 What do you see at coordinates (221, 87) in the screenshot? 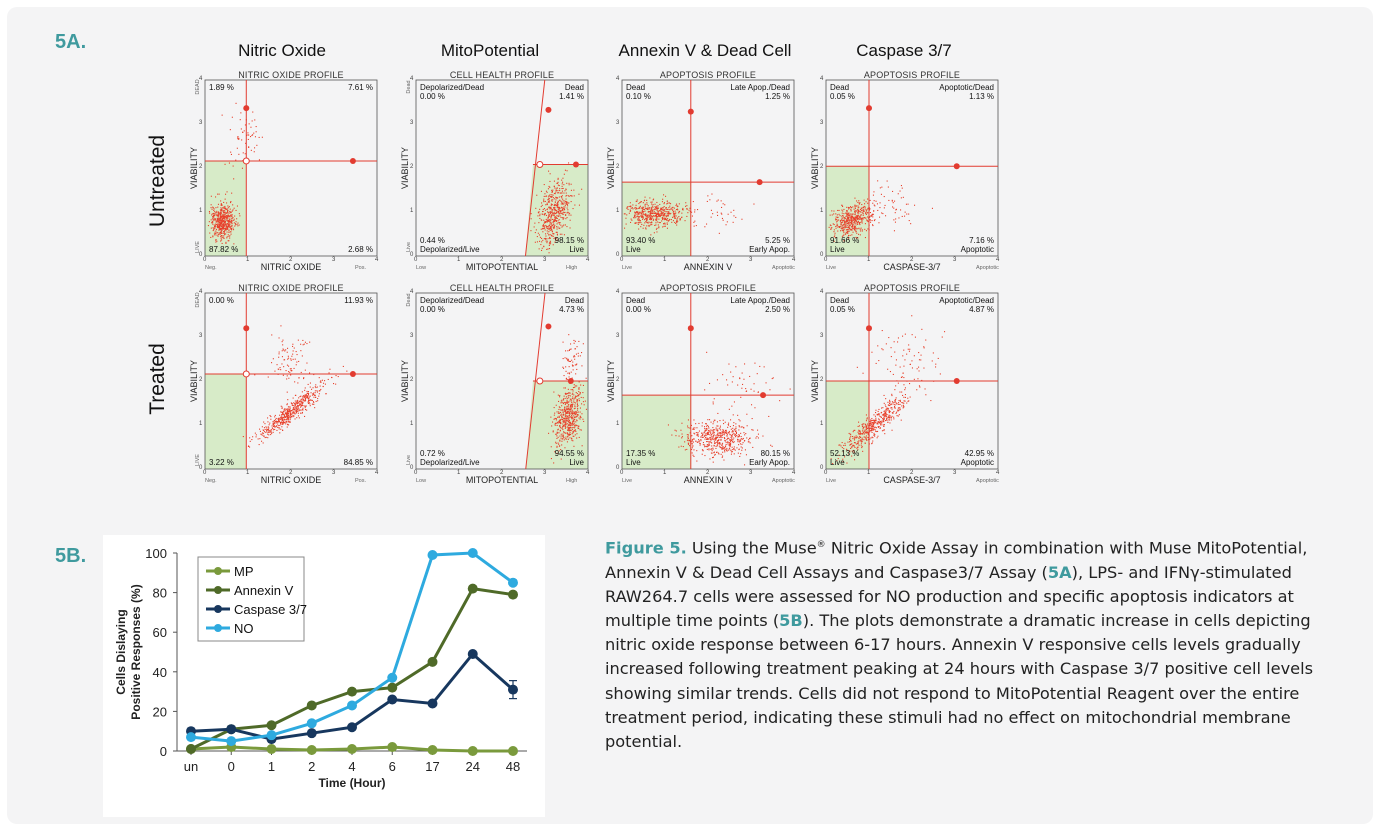
I see `quadrant-percent-tl: 1.89 %` at bounding box center [221, 87].